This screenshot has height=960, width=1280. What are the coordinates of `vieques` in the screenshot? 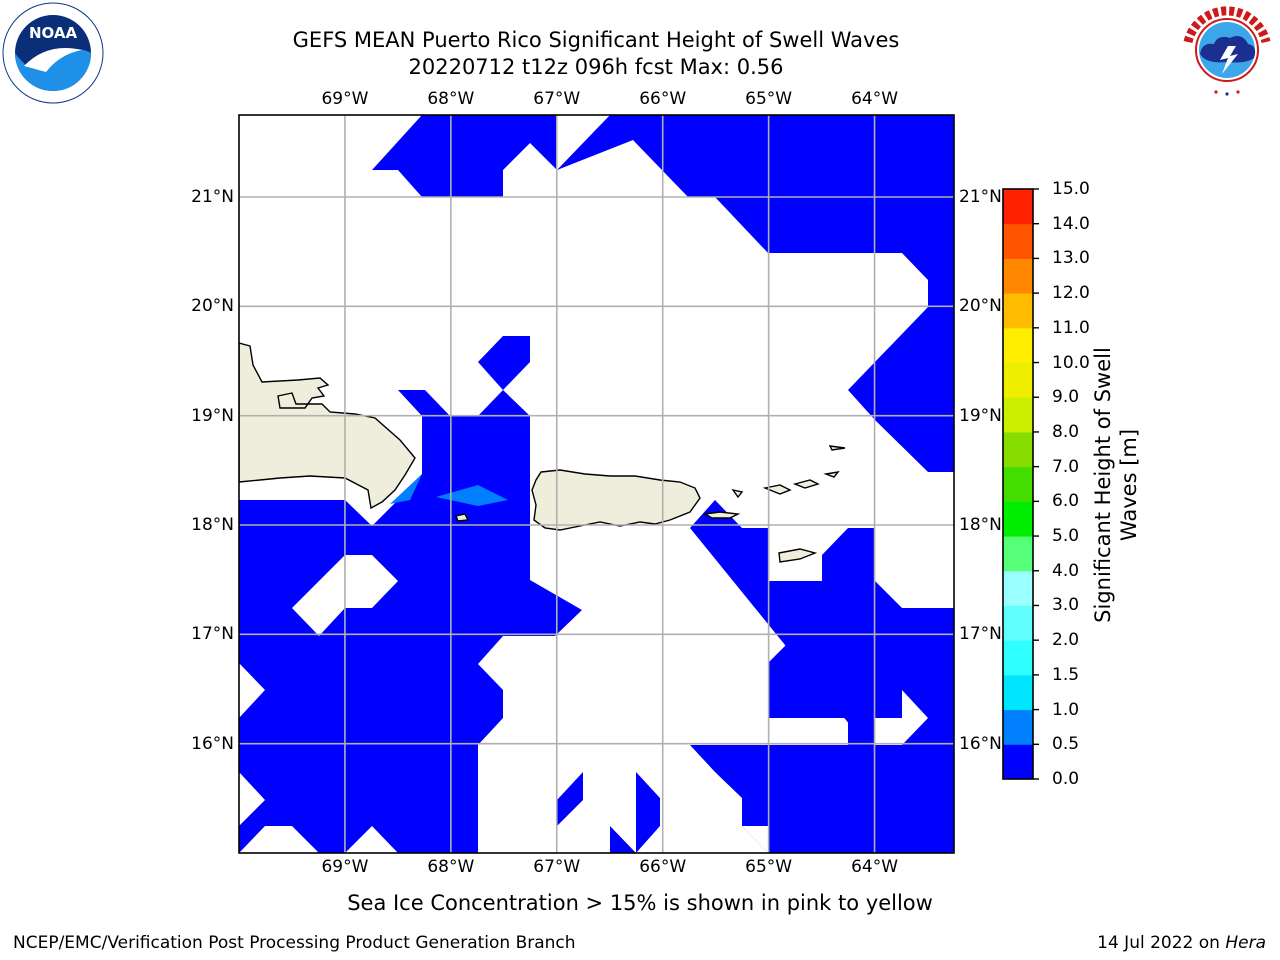 It's located at (721, 515).